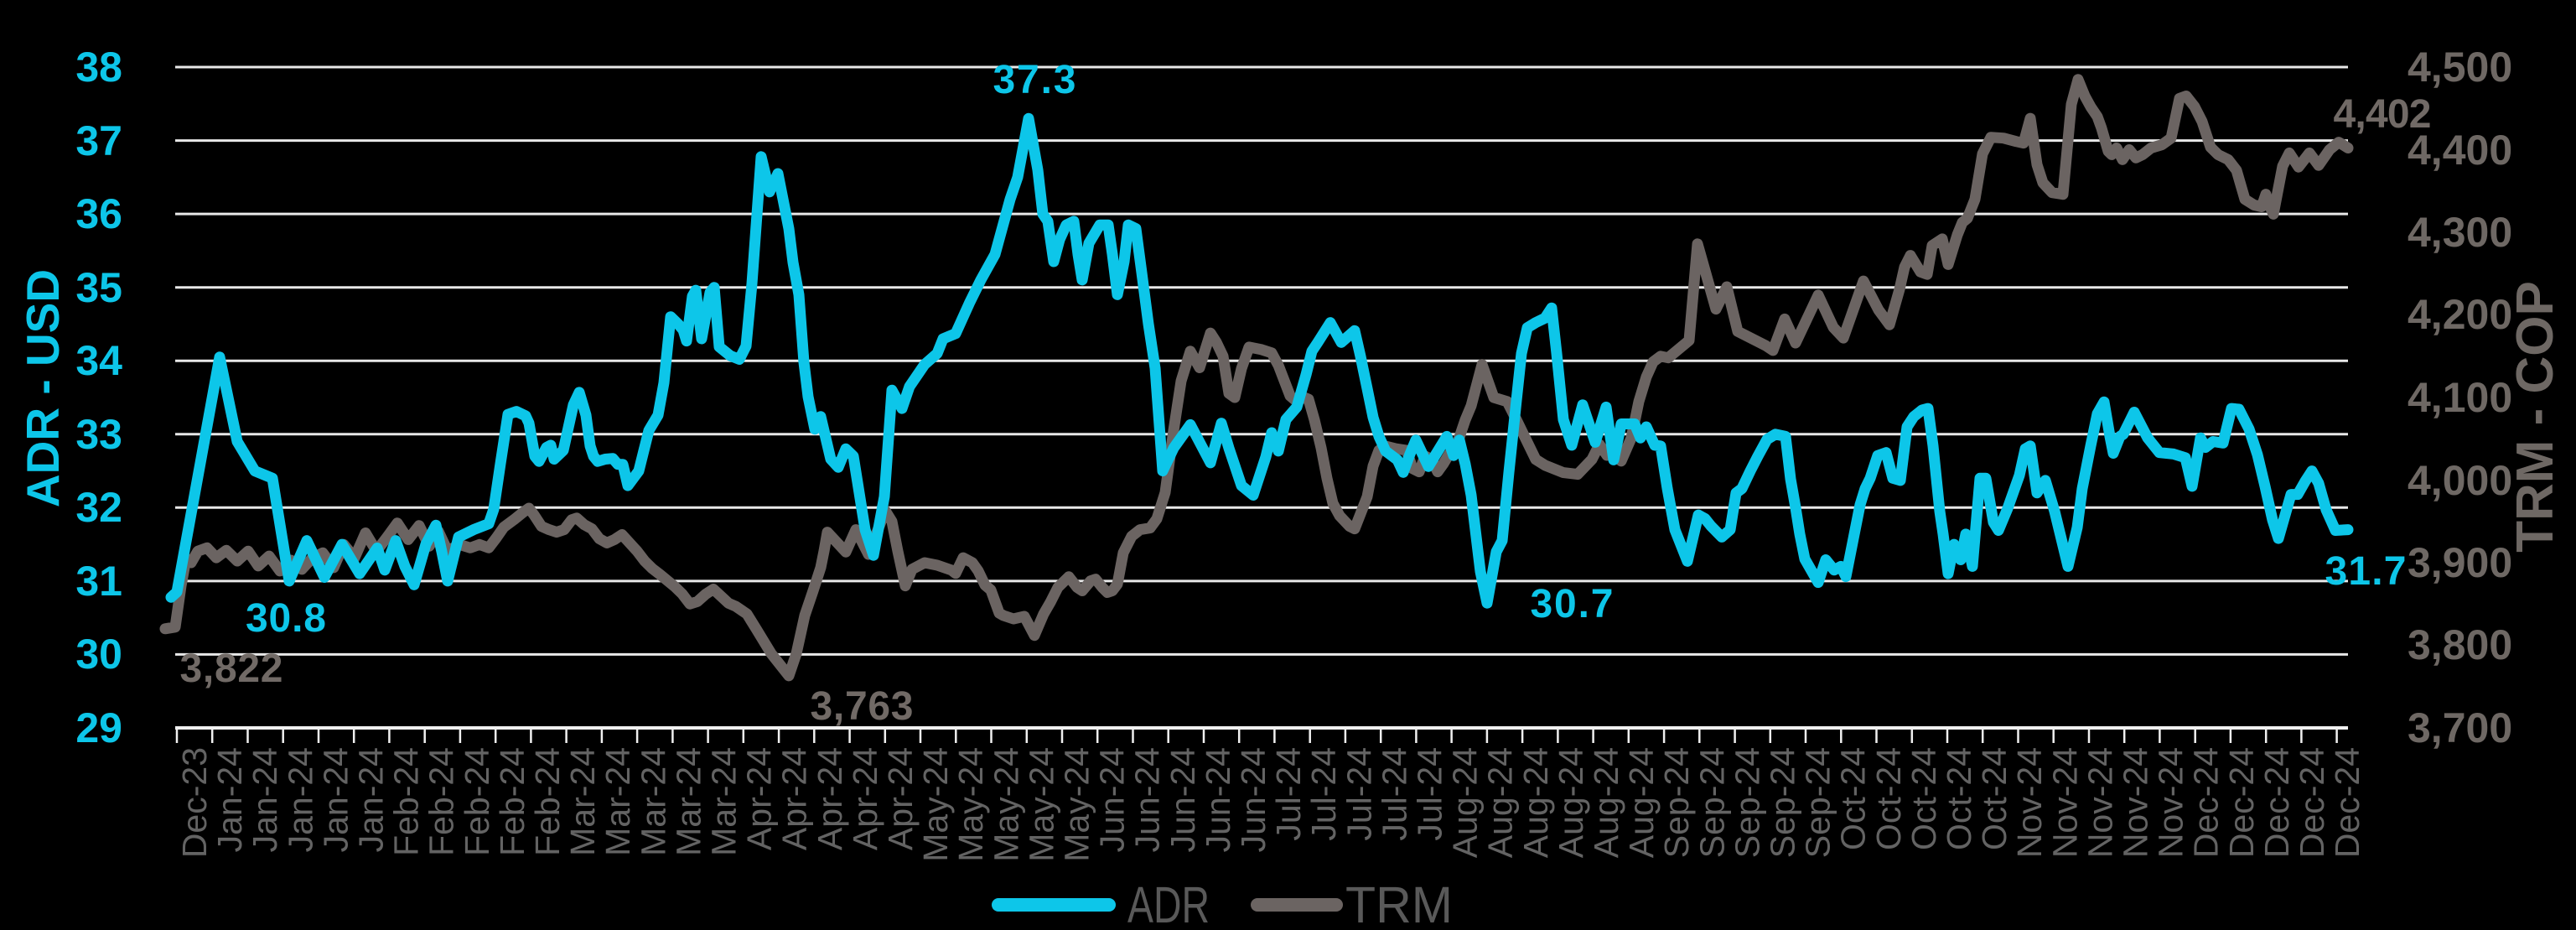 This screenshot has height=930, width=2576. What do you see at coordinates (1572, 604) in the screenshot?
I see `svg-text: 30.7` at bounding box center [1572, 604].